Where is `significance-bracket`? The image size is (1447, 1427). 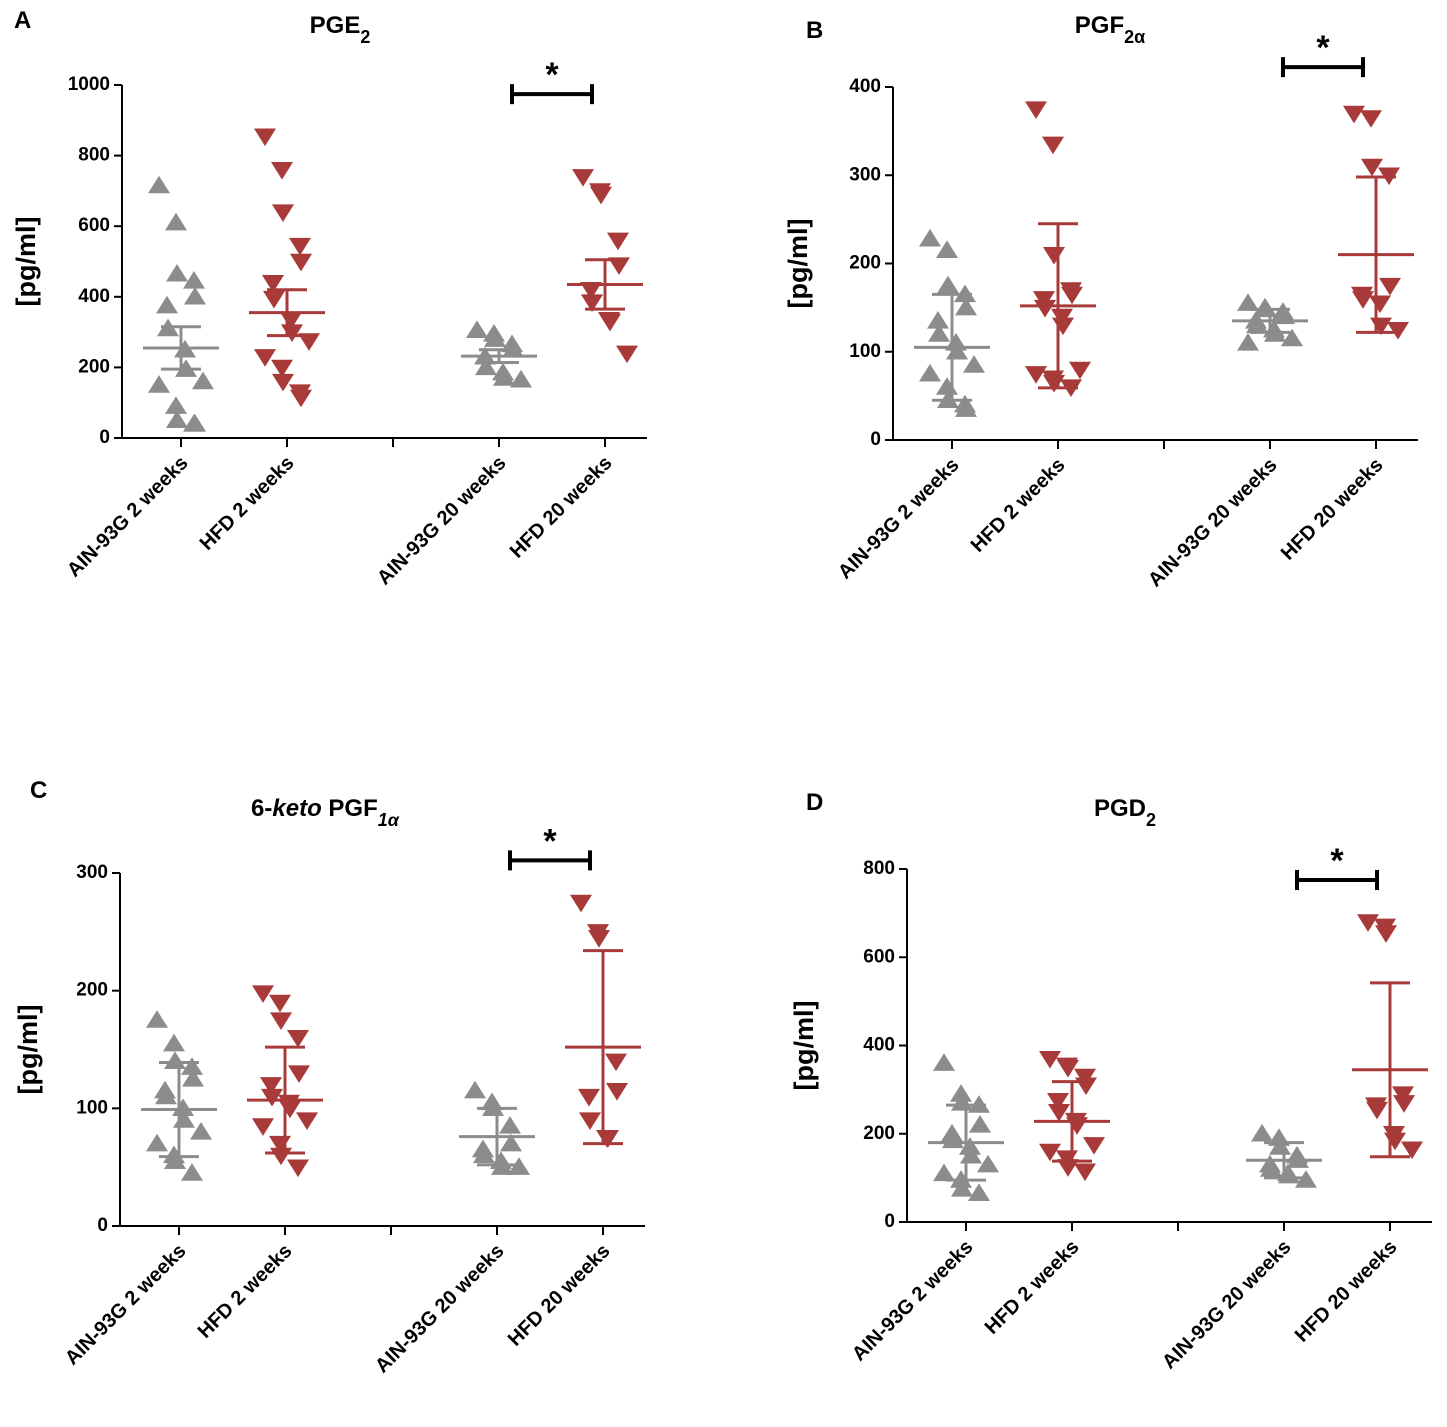
significance-bracket is located at coordinates (1323, 67).